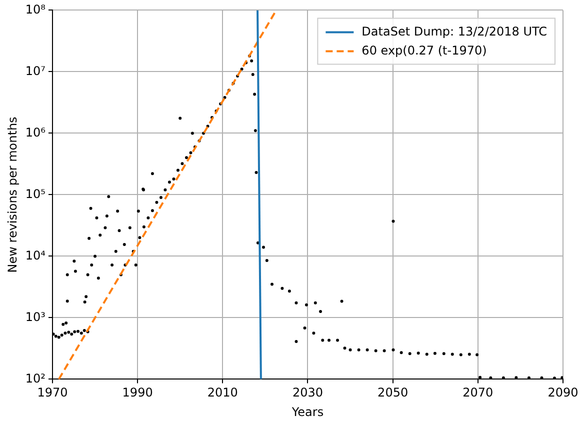 Image resolution: width=585 pixels, height=424 pixels. I want to click on y-tick-label: 10⁷, so click(35, 71).